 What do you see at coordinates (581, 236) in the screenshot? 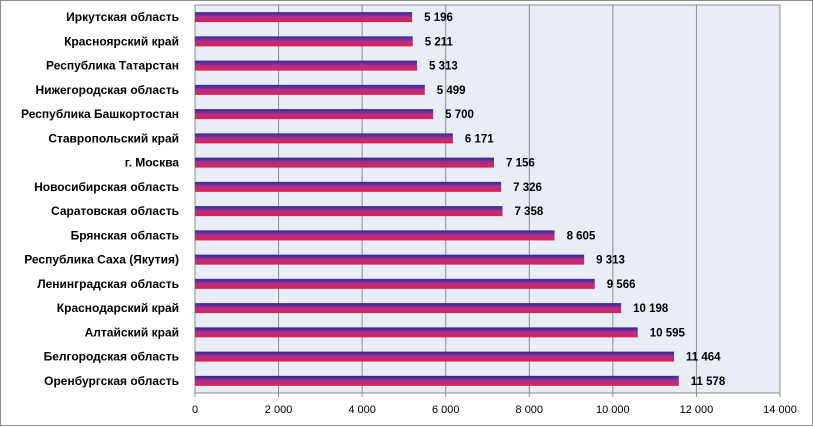
I see `data-label: 8 605` at bounding box center [581, 236].